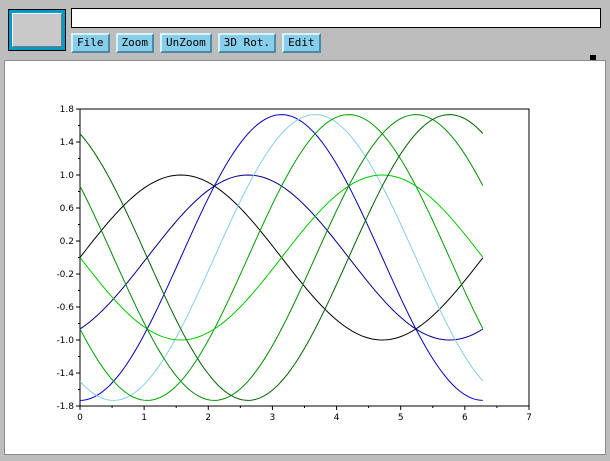 The image size is (610, 461). Describe the element at coordinates (67, 143) in the screenshot. I see `y-tick-label: 1.4` at that location.